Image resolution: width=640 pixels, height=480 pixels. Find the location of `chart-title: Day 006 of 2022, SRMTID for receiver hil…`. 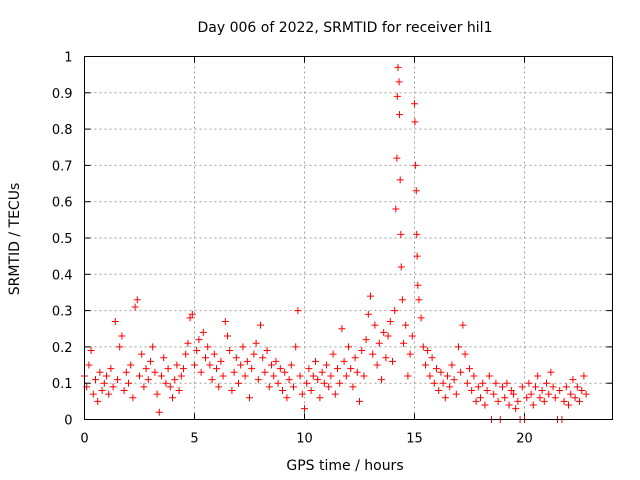

chart-title: Day 006 of 2022, SRMTID for receiver hil… is located at coordinates (345, 28).